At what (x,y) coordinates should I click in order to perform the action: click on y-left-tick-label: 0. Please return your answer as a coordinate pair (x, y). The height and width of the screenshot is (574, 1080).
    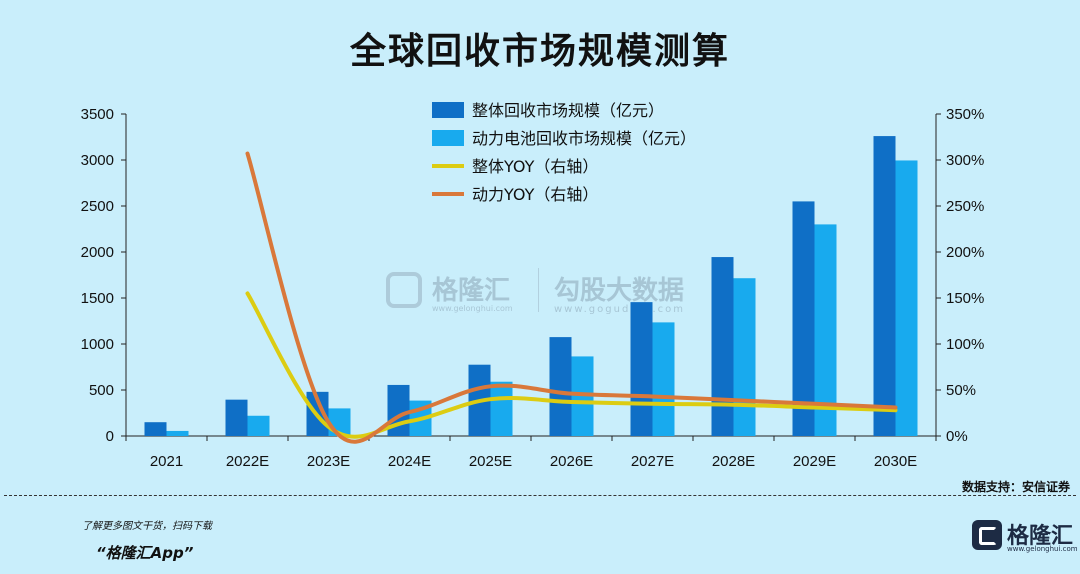
    Looking at the image, I should click on (110, 436).